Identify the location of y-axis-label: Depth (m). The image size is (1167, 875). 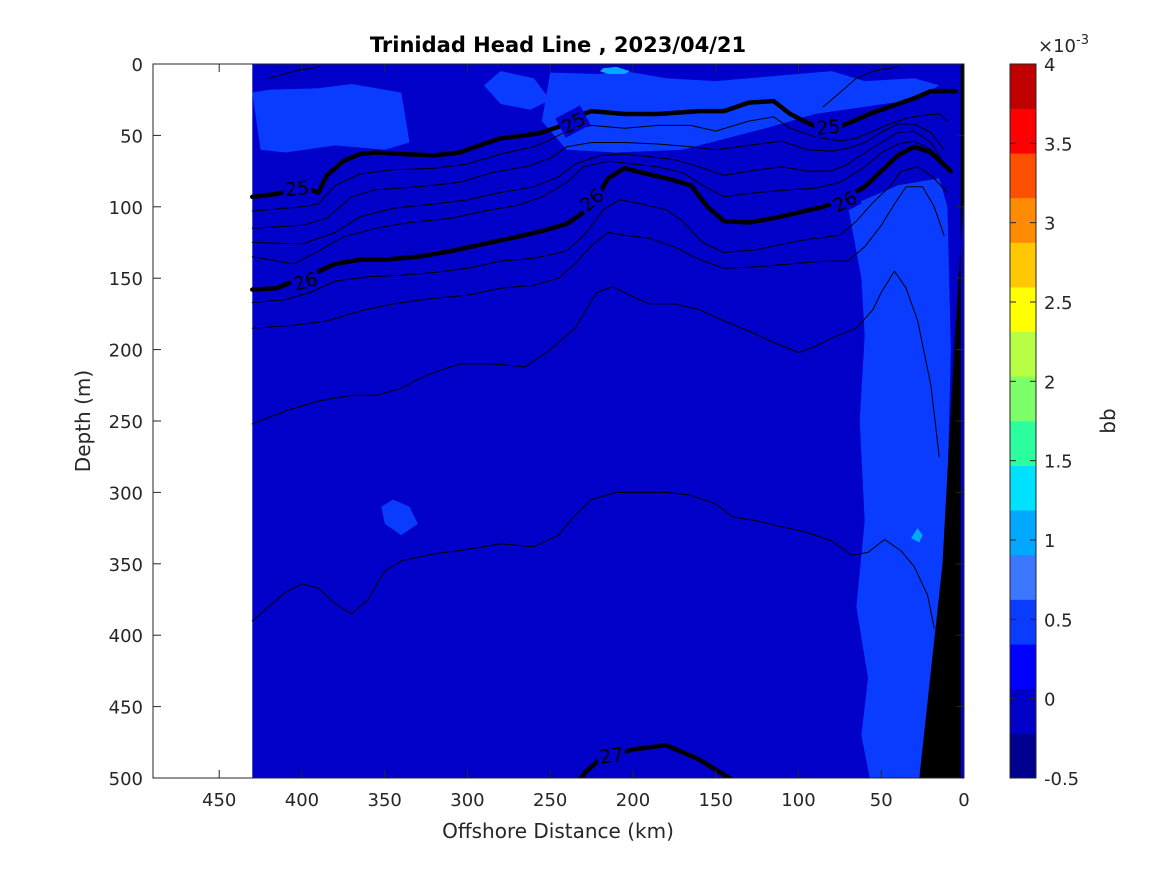
(83, 421).